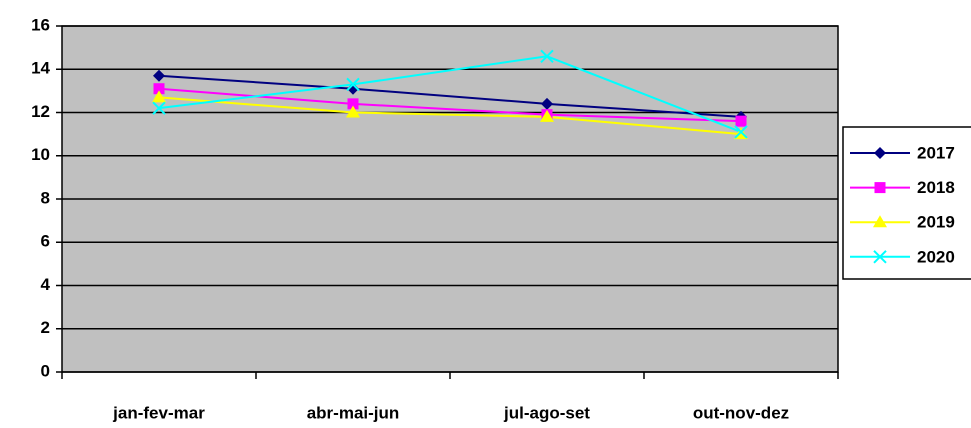 Image resolution: width=971 pixels, height=428 pixels. I want to click on legend-label: 2019, so click(936, 222).